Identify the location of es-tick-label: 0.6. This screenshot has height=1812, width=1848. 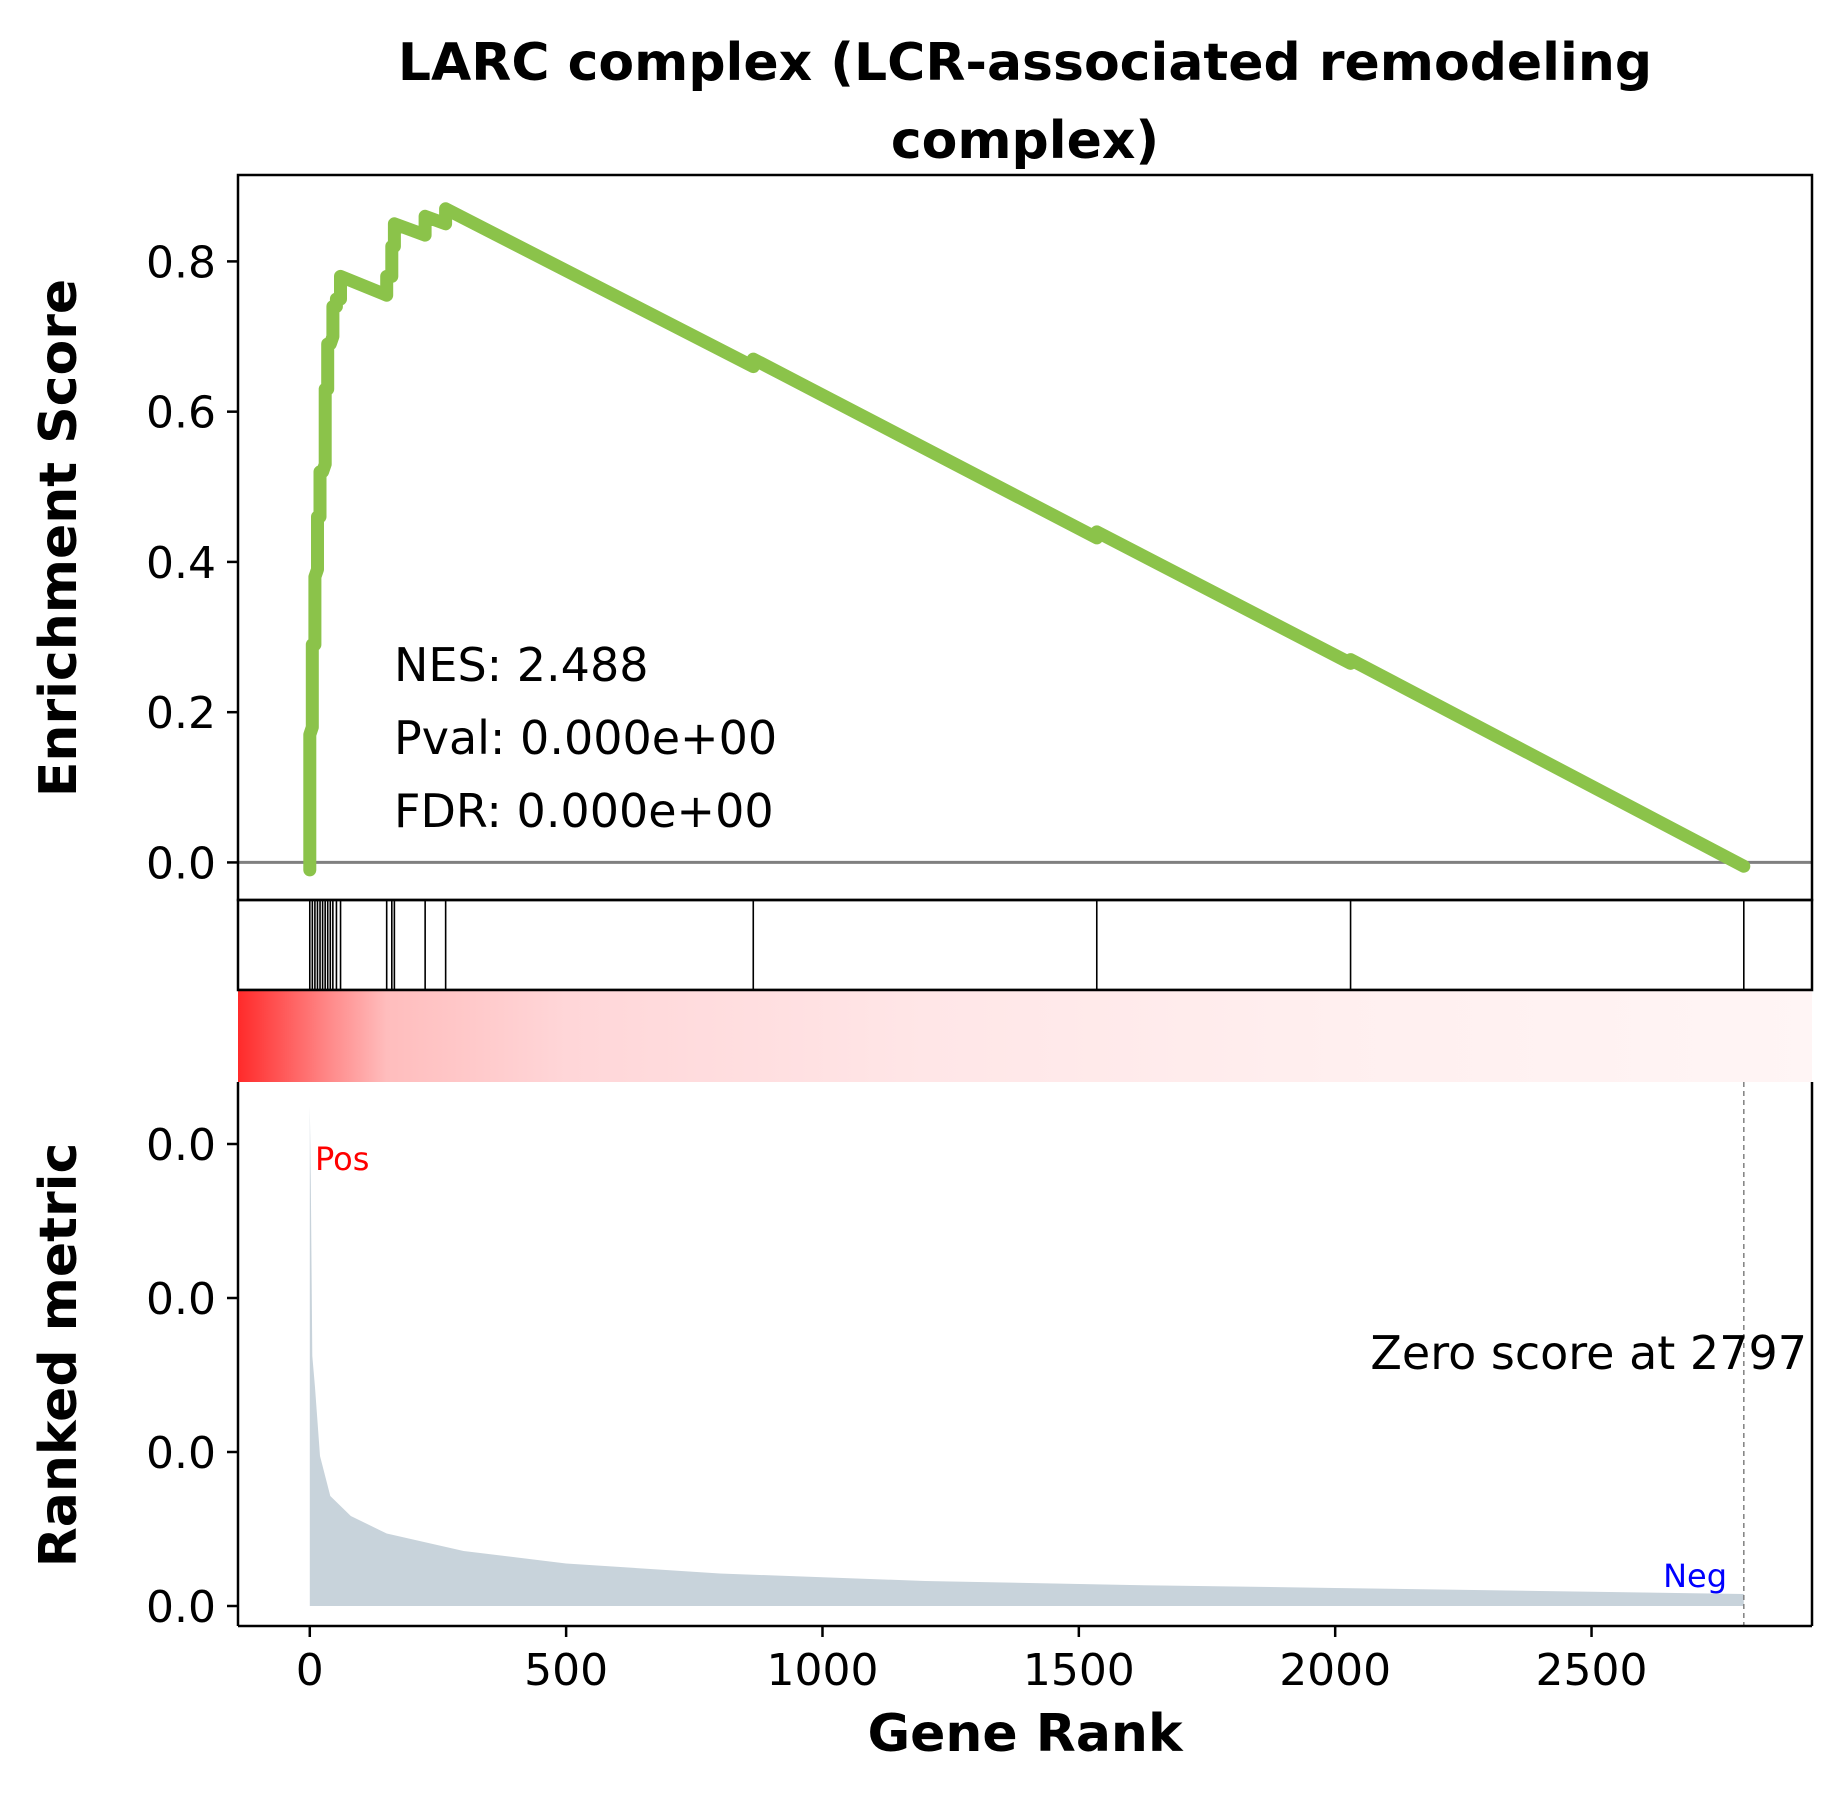
(181, 413).